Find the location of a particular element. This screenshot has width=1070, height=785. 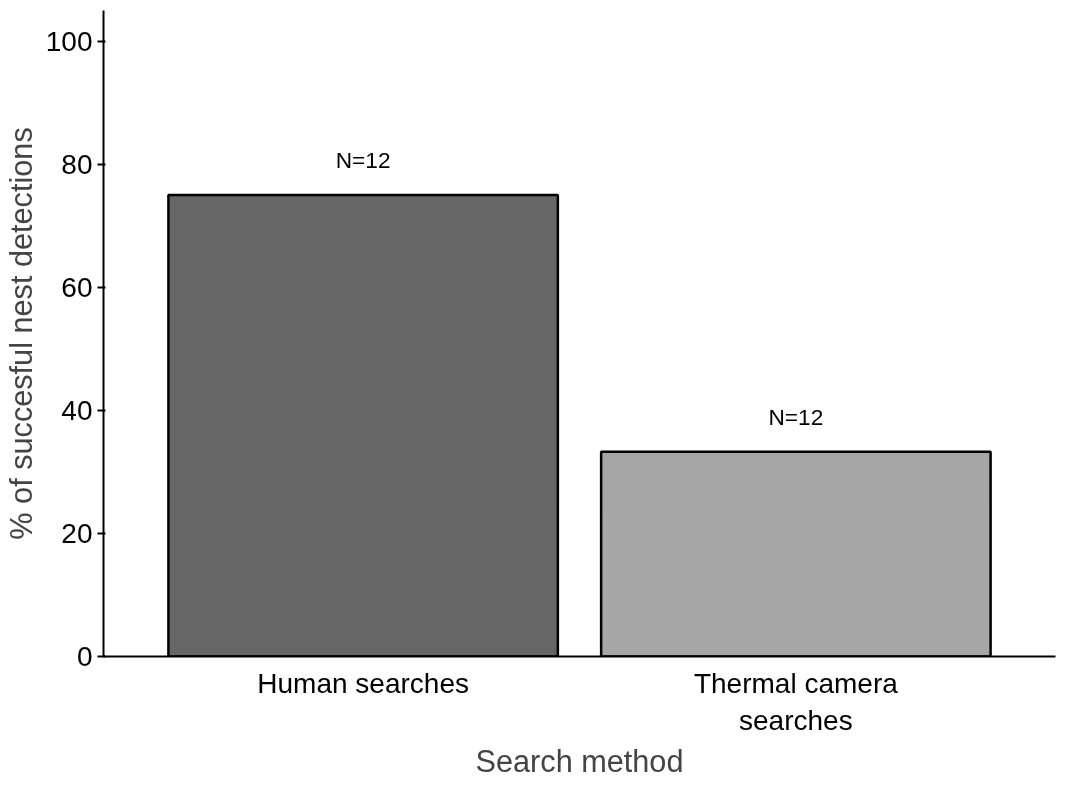

y-tick-label: 100 is located at coordinates (69, 41).